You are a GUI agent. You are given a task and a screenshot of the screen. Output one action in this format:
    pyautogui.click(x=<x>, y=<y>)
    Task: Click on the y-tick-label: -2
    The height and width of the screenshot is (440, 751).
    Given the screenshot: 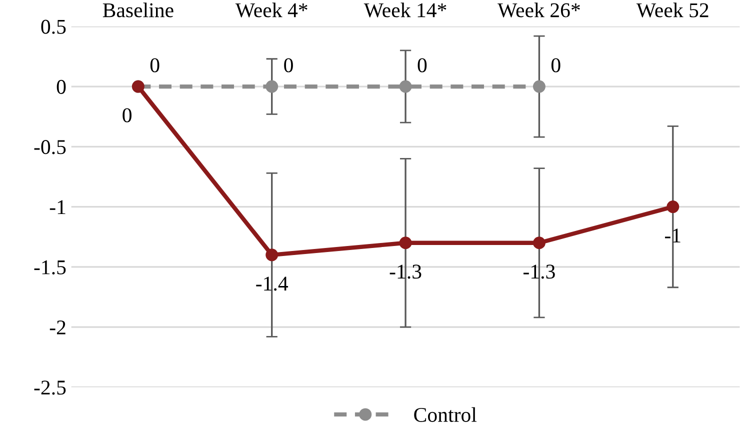 What is the action you would take?
    pyautogui.click(x=58, y=327)
    